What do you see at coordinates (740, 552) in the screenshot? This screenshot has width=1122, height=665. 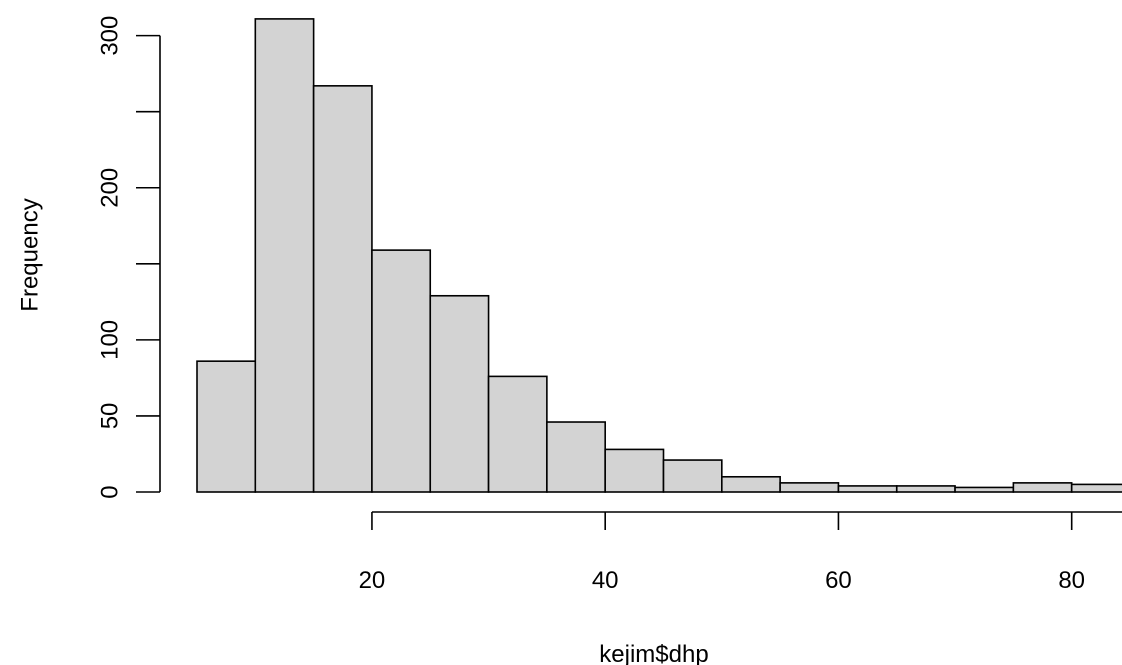 I see `x-axis: 20 40 60 80` at bounding box center [740, 552].